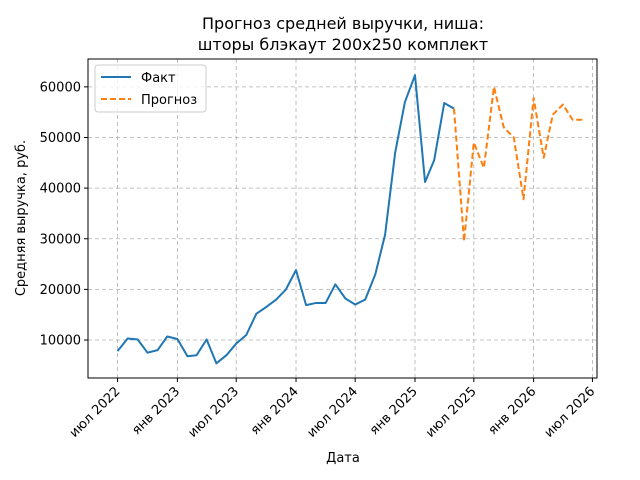 The height and width of the screenshot is (480, 640). What do you see at coordinates (169, 100) in the screenshot?
I see `legend-label-forecast: Прогноз` at bounding box center [169, 100].